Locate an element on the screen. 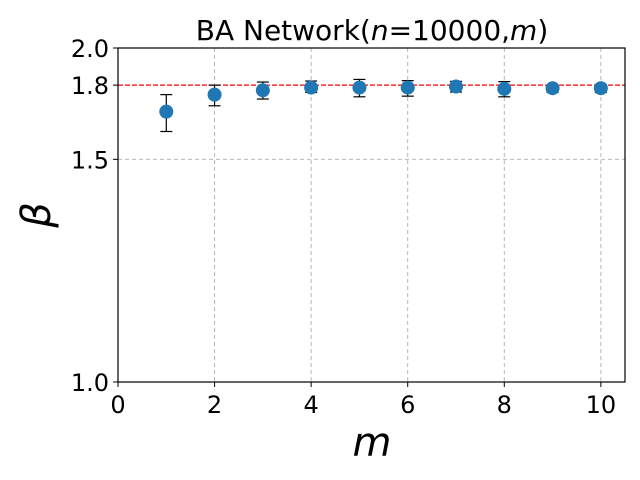 The width and height of the screenshot is (640, 480). x-tick-label: 6 is located at coordinates (407, 405).